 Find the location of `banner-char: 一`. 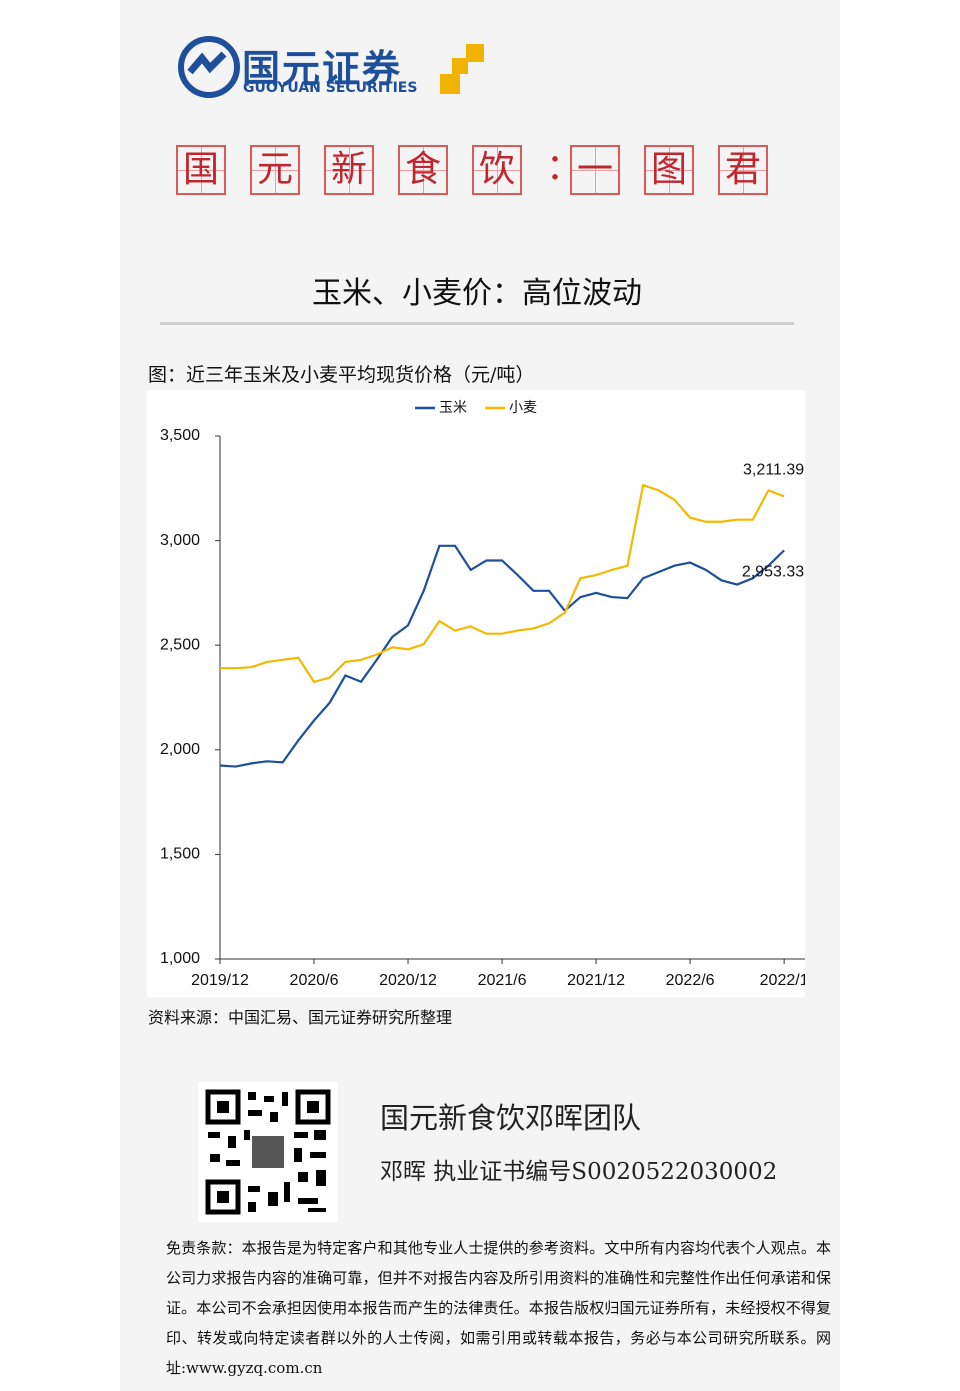

banner-char: 一 is located at coordinates (595, 170).